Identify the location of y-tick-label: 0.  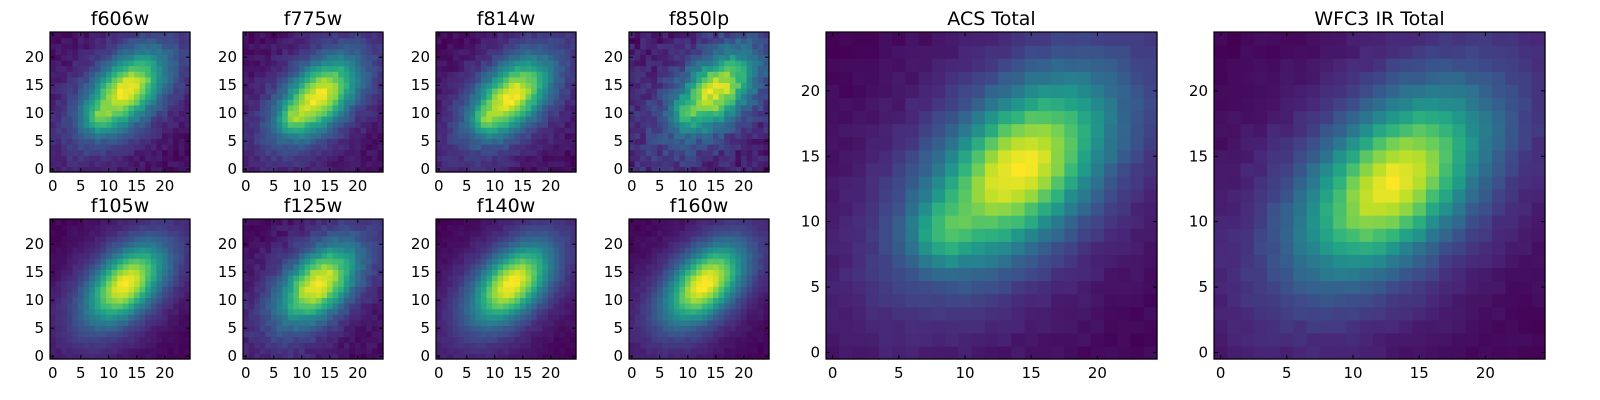
(39, 169).